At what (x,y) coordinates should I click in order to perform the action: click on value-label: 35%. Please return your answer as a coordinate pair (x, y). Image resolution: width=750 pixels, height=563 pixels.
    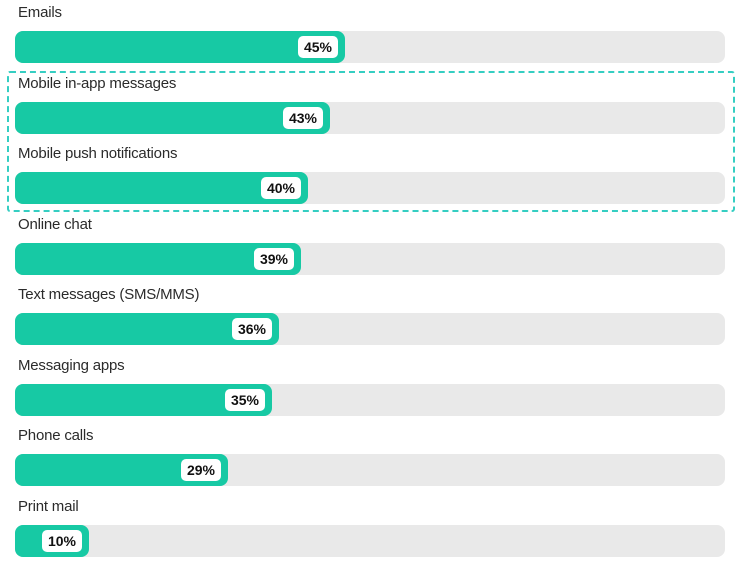
    Looking at the image, I should click on (244, 399).